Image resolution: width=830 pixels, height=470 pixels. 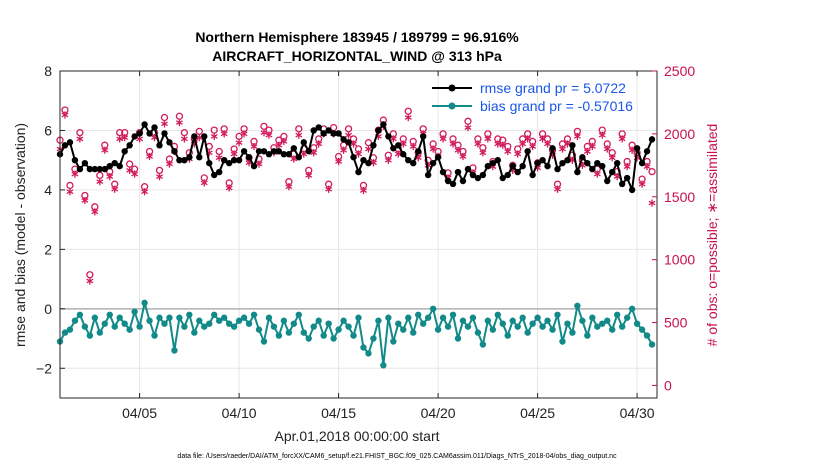 I want to click on right-tick-label: 0, so click(x=668, y=385).